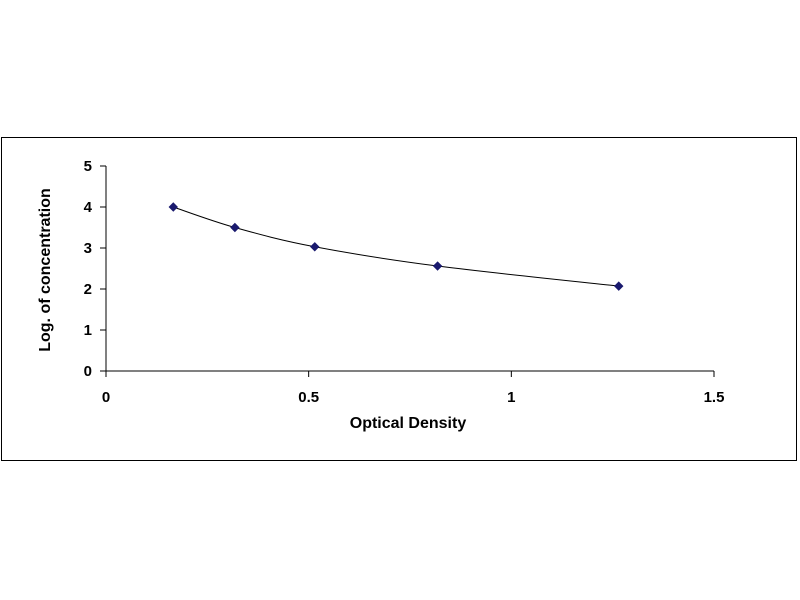 The height and width of the screenshot is (600, 800). Describe the element at coordinates (408, 423) in the screenshot. I see `x-axis-title: Optical Density` at that location.